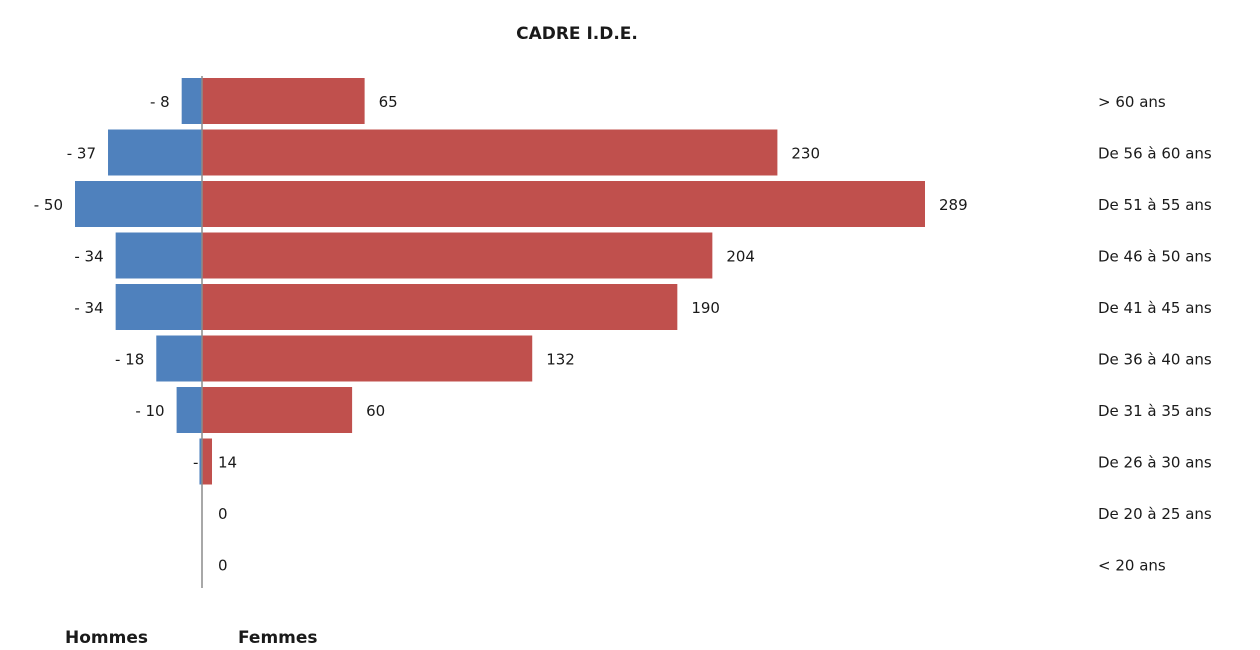 The height and width of the screenshot is (650, 1260). I want to click on data-label-femmes: 14, so click(227, 462).